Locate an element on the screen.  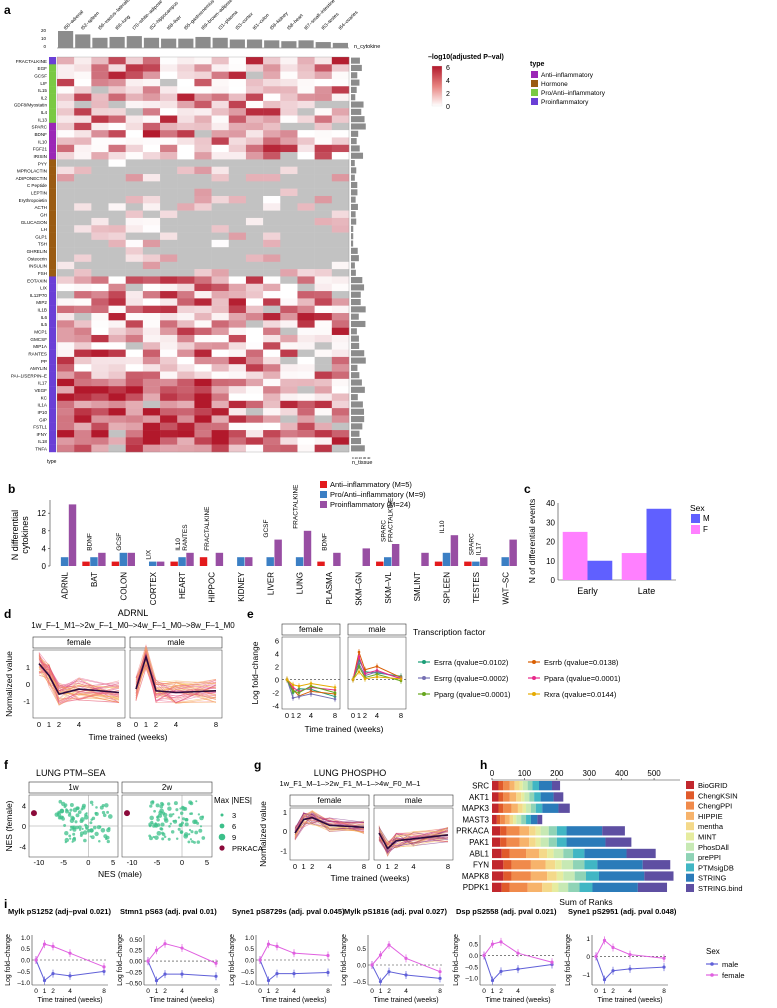
bar-mapk8-preppi is located at coordinates (580, 876).